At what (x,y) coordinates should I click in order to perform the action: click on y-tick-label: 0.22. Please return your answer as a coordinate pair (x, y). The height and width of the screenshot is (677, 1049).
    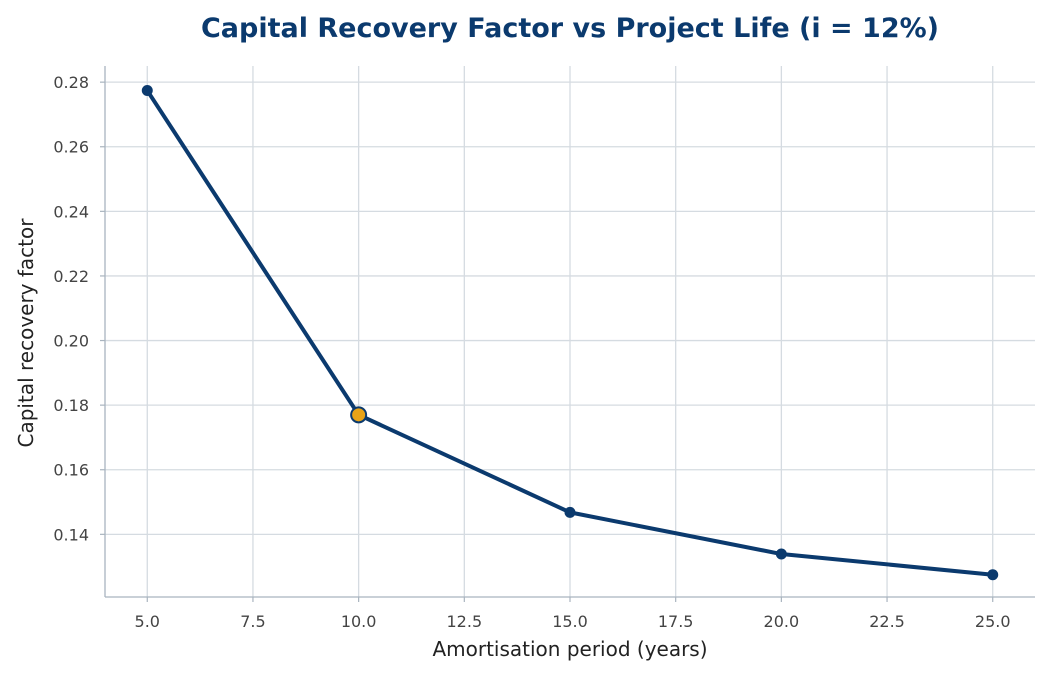
    Looking at the image, I should click on (71, 276).